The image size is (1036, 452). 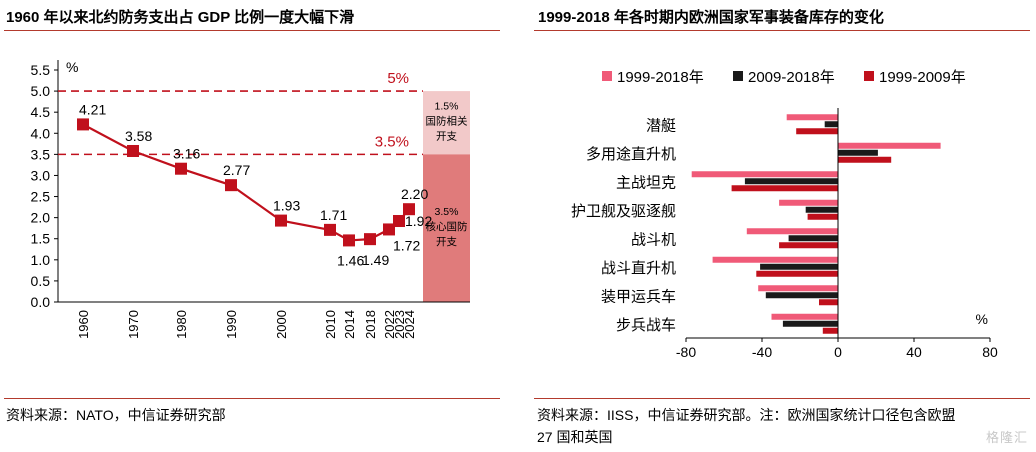 What do you see at coordinates (746, 426) in the screenshot?
I see `right-source: 资料来源：IISS，中信证券研究部。注：欧洲国家统计口径包含欧盟 27 国和英国` at bounding box center [746, 426].